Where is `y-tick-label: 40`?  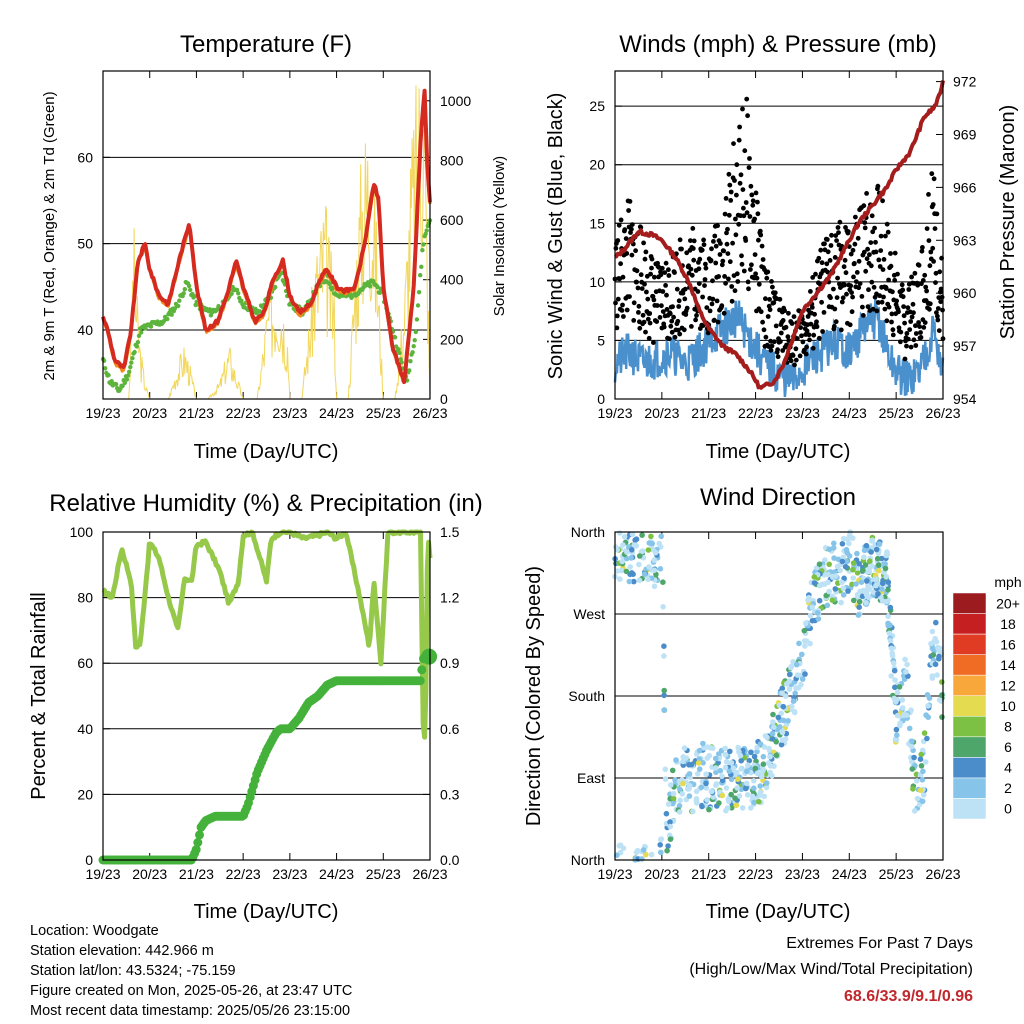
y-tick-label: 40 is located at coordinates (85, 330).